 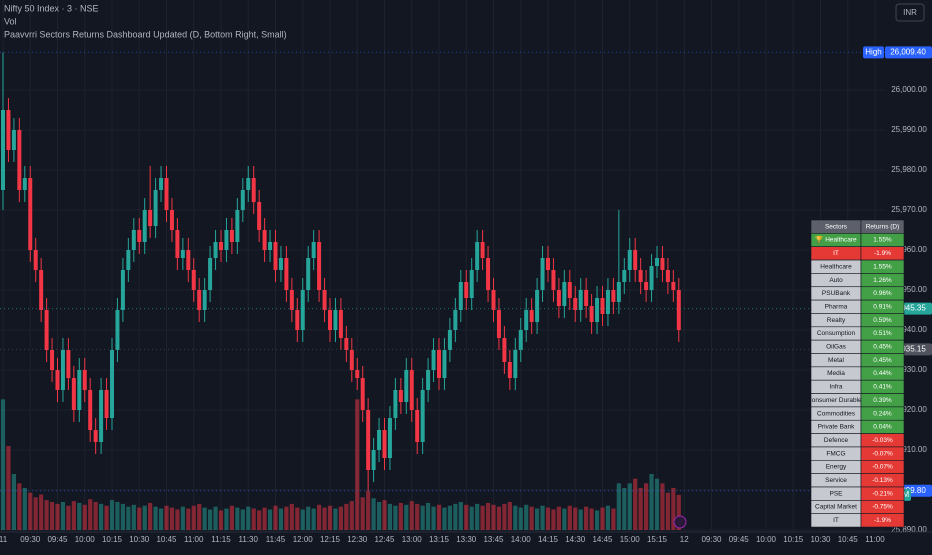 I want to click on sector-name: FMCG, so click(x=835, y=453).